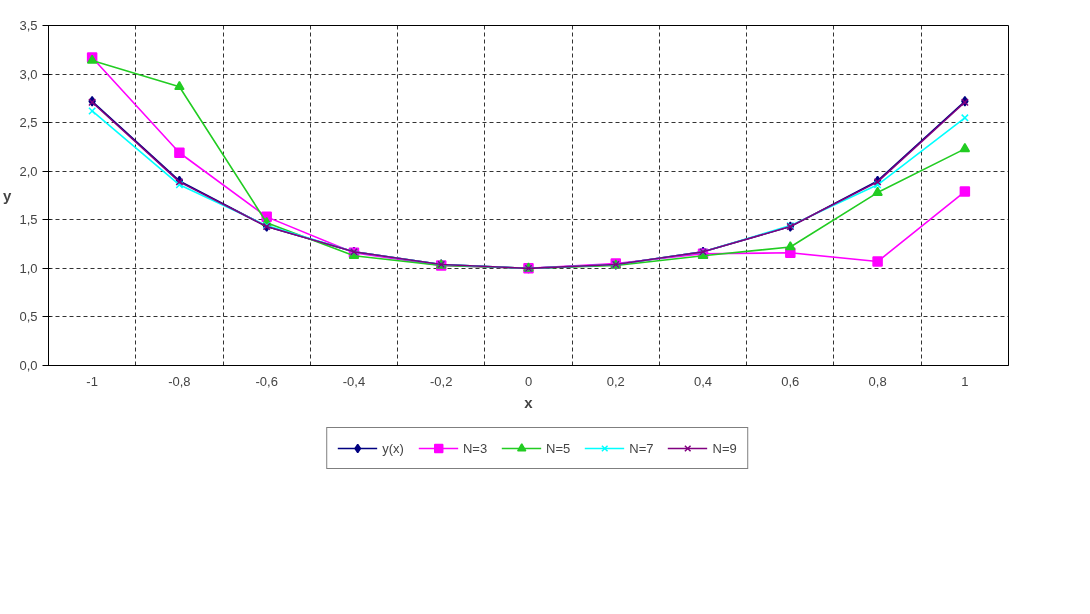 This screenshot has width=1090, height=614. Describe the element at coordinates (28, 25) in the screenshot. I see `y-tick-label: 3,5` at that location.